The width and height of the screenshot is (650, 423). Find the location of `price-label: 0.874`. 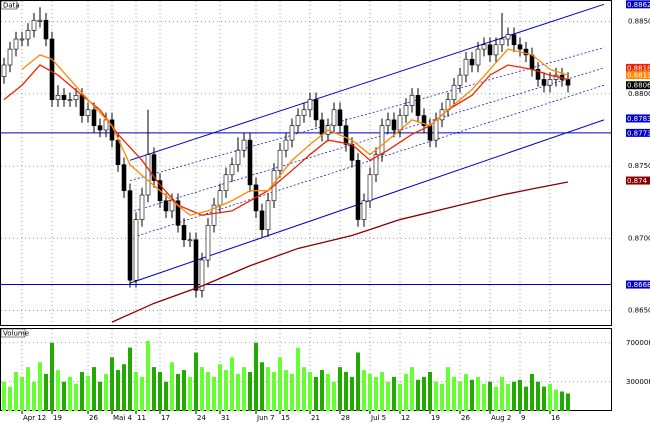

price-label: 0.874 is located at coordinates (637, 181).